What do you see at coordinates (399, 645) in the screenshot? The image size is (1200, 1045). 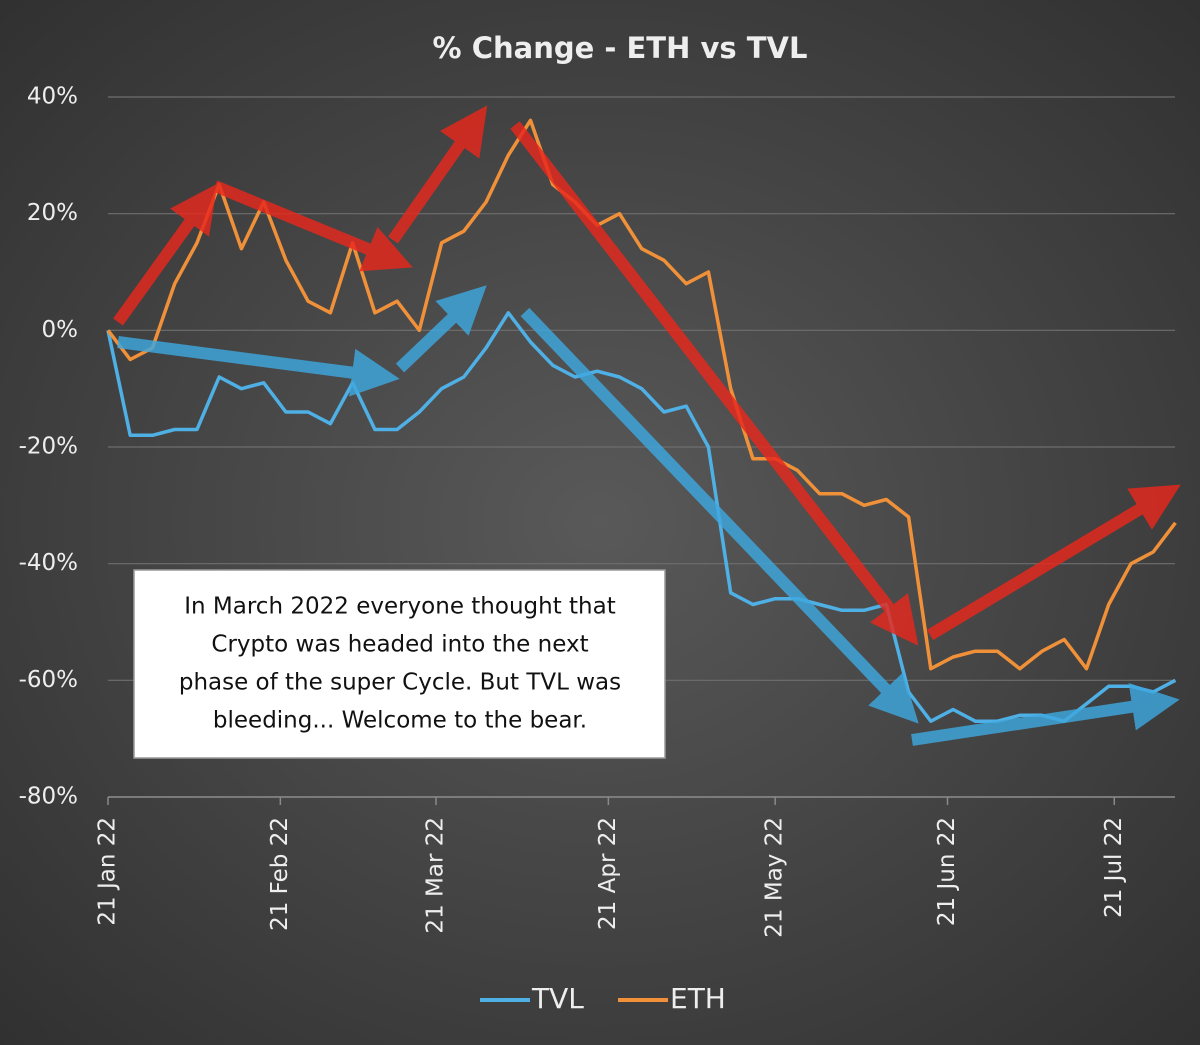 I see `annotation-line: Crypto was headed into the next` at bounding box center [399, 645].